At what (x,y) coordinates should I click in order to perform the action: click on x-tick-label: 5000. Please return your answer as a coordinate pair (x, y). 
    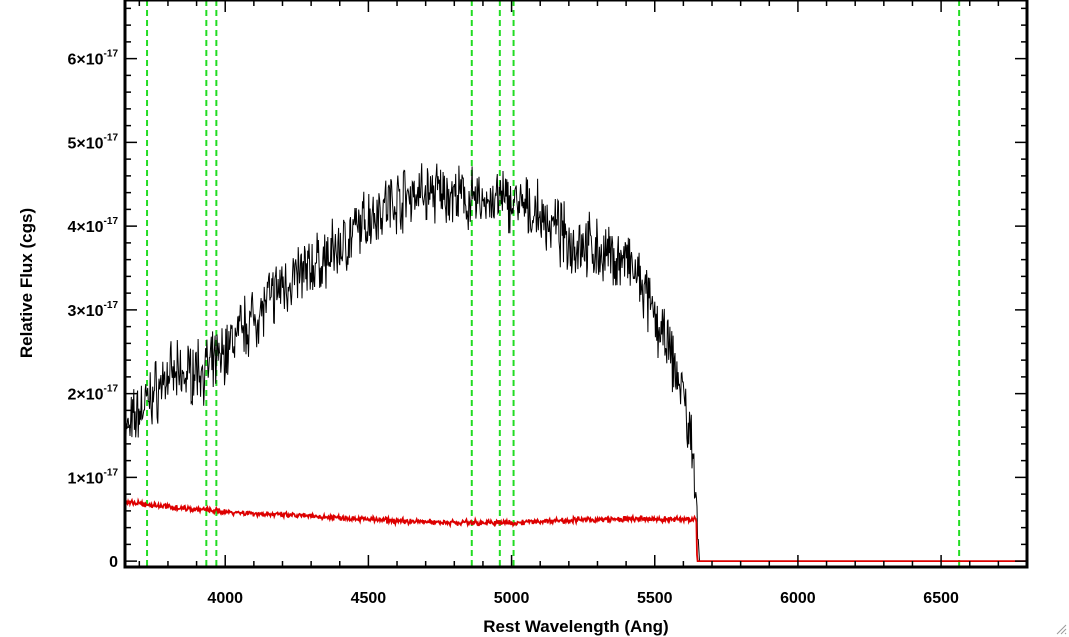
    Looking at the image, I should click on (512, 598).